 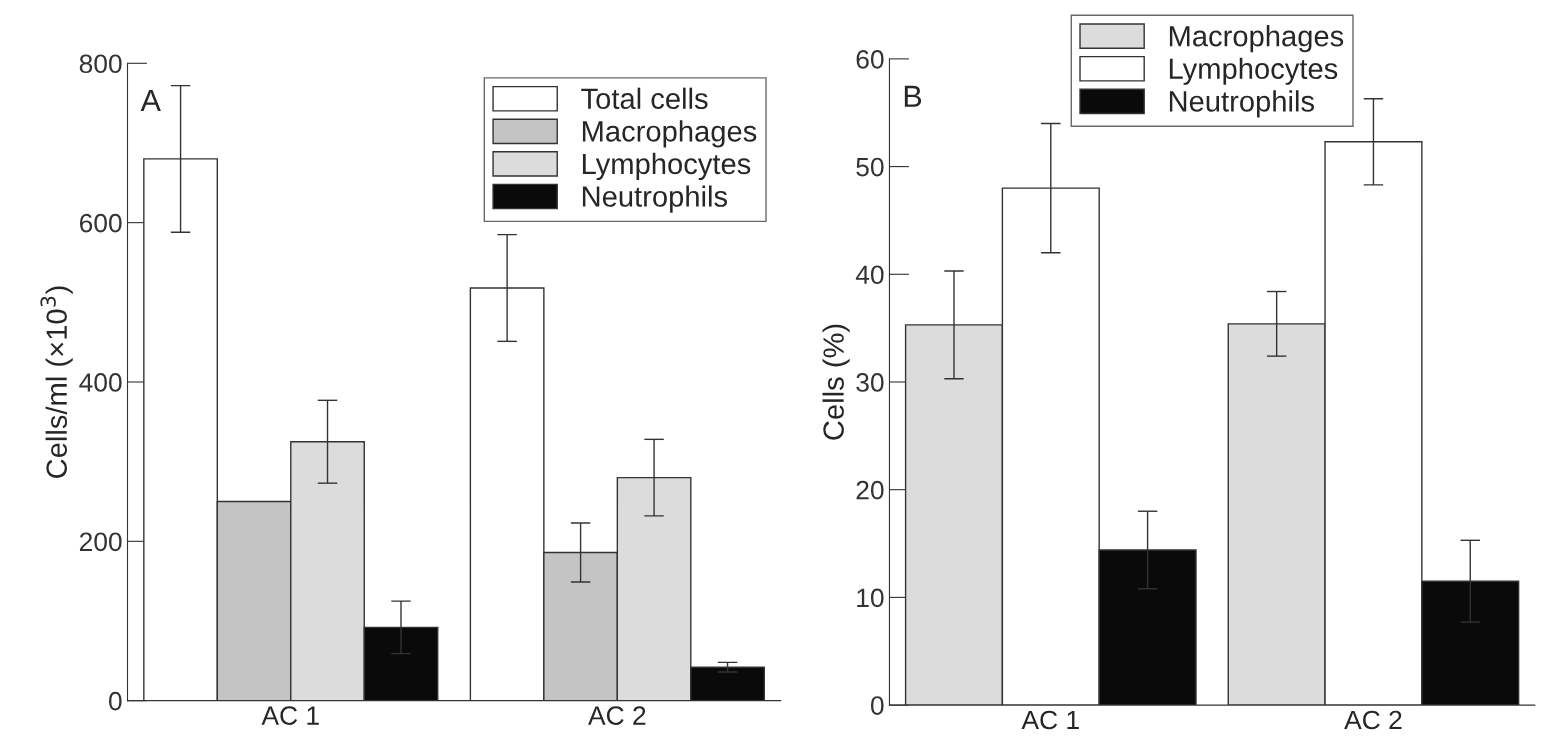 I want to click on annotation: B, so click(x=913, y=96).